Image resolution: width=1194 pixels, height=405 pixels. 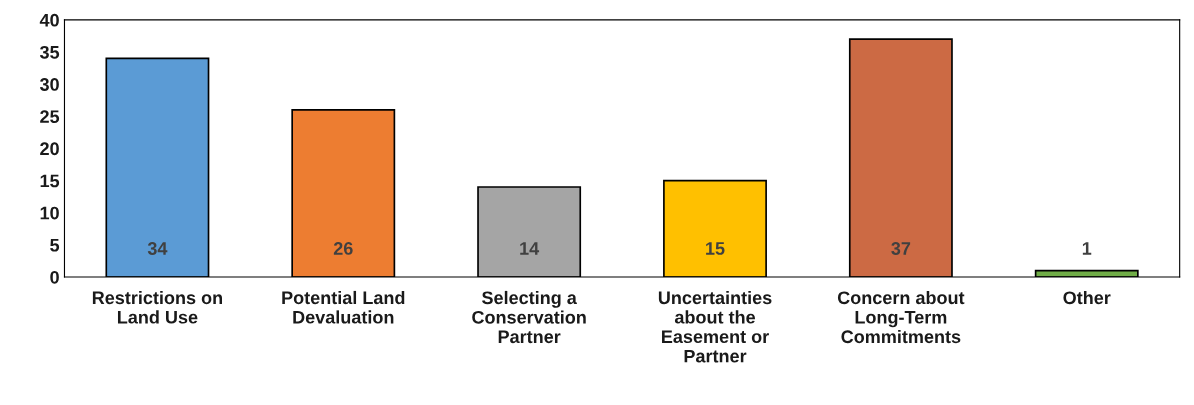 What do you see at coordinates (901, 248) in the screenshot?
I see `data-label: 37` at bounding box center [901, 248].